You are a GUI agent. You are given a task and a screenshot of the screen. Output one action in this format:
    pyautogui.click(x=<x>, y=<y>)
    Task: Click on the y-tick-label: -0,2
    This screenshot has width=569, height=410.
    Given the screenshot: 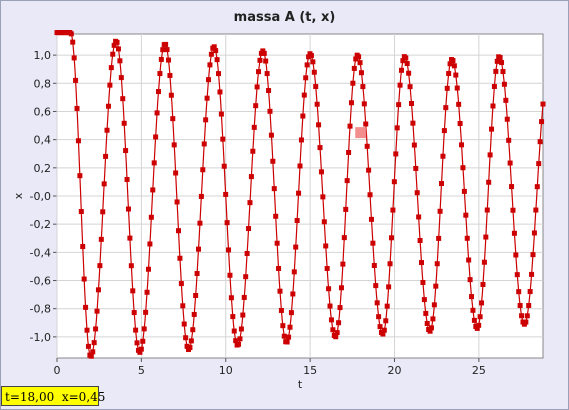 What is the action you would take?
    pyautogui.click(x=40, y=224)
    